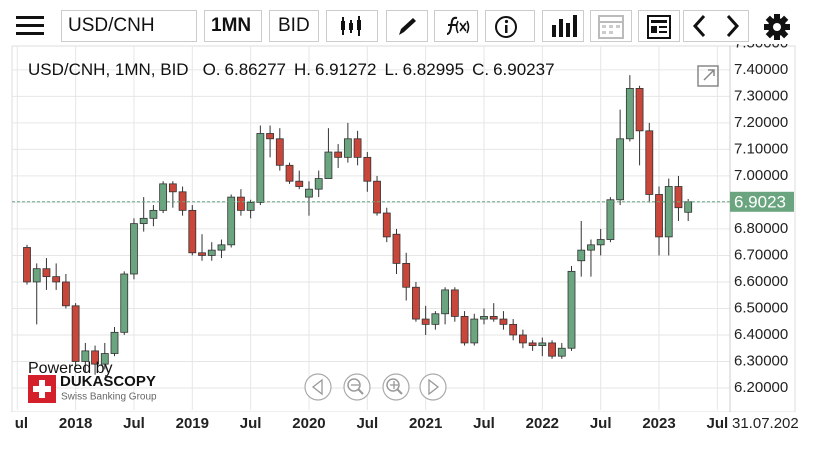 This screenshot has width=814, height=451. Describe the element at coordinates (403, 431) in the screenshot. I see `x-axis-band` at that location.